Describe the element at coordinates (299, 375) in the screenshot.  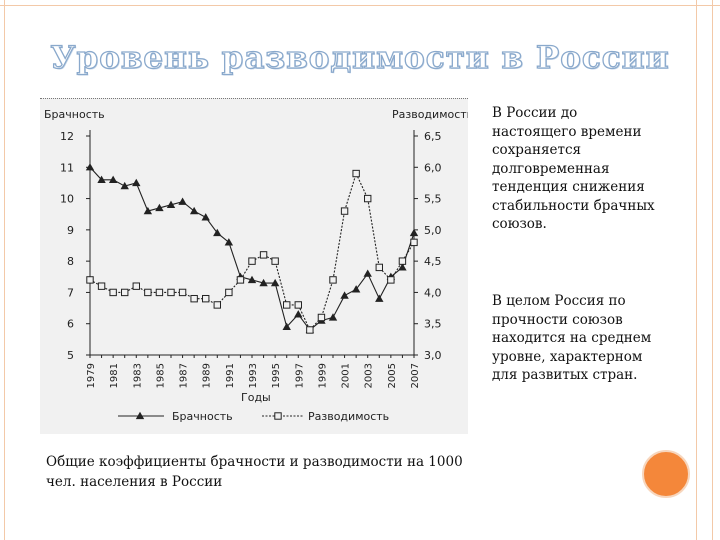
I see `chart-x-tick-label: 1997` at that location.